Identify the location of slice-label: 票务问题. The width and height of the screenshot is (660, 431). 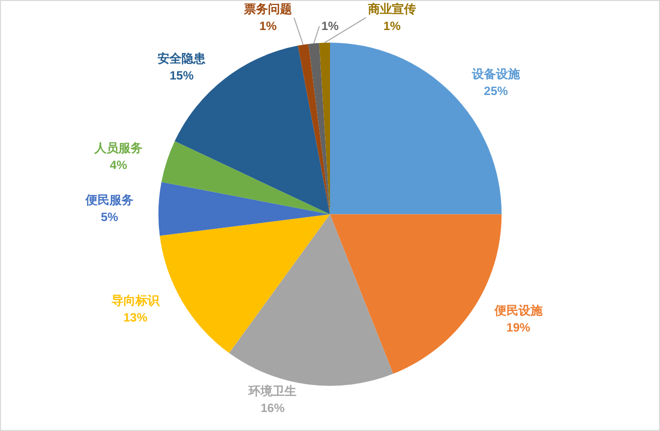
(267, 9).